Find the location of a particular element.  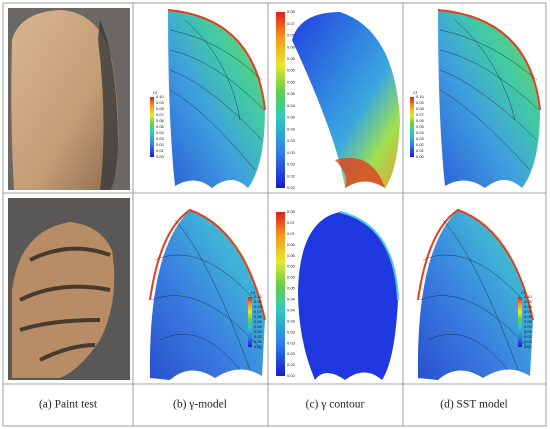

blade-d-bottom is located at coordinates (475, 294).